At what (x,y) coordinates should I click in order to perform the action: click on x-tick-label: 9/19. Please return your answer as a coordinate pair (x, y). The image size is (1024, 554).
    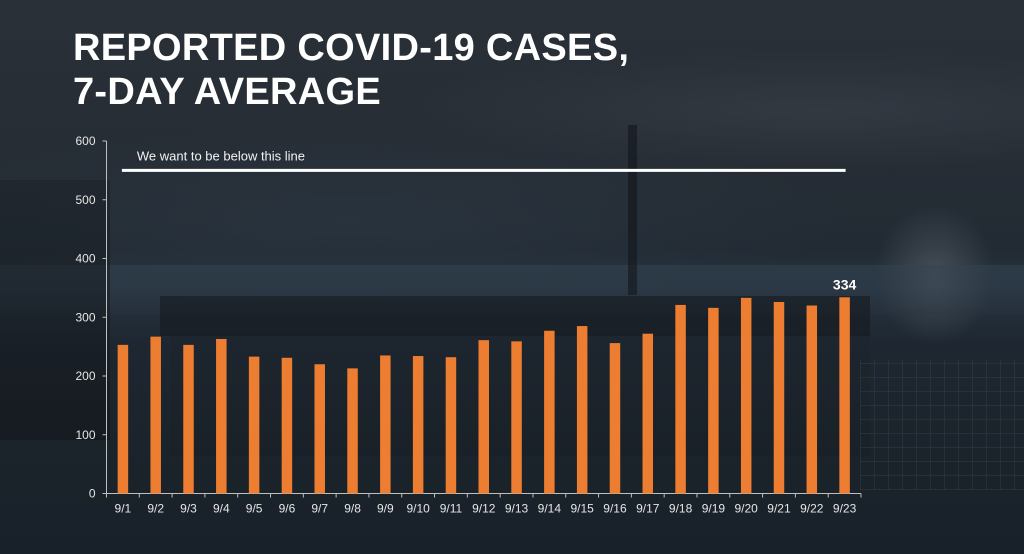
    Looking at the image, I should click on (714, 509).